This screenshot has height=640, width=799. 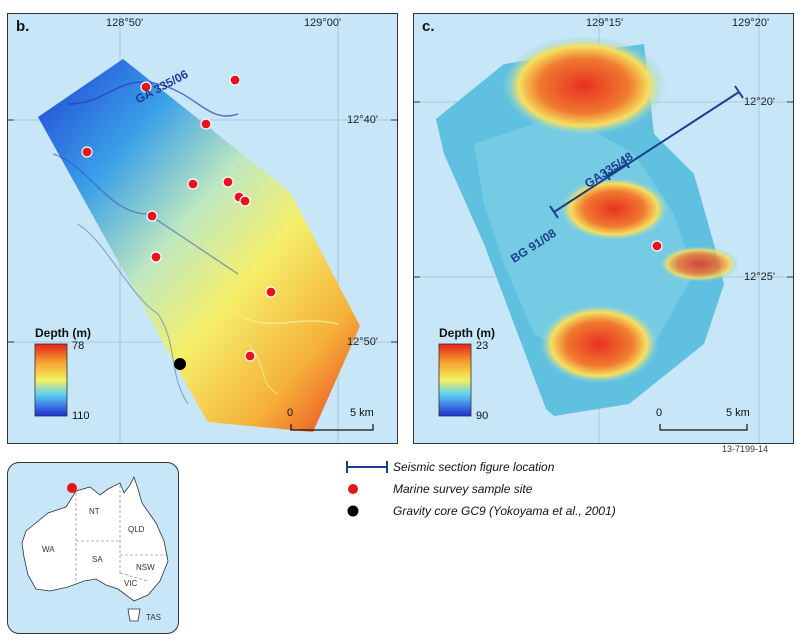 I want to click on lat-tick-label: 12°50', so click(x=362, y=342).